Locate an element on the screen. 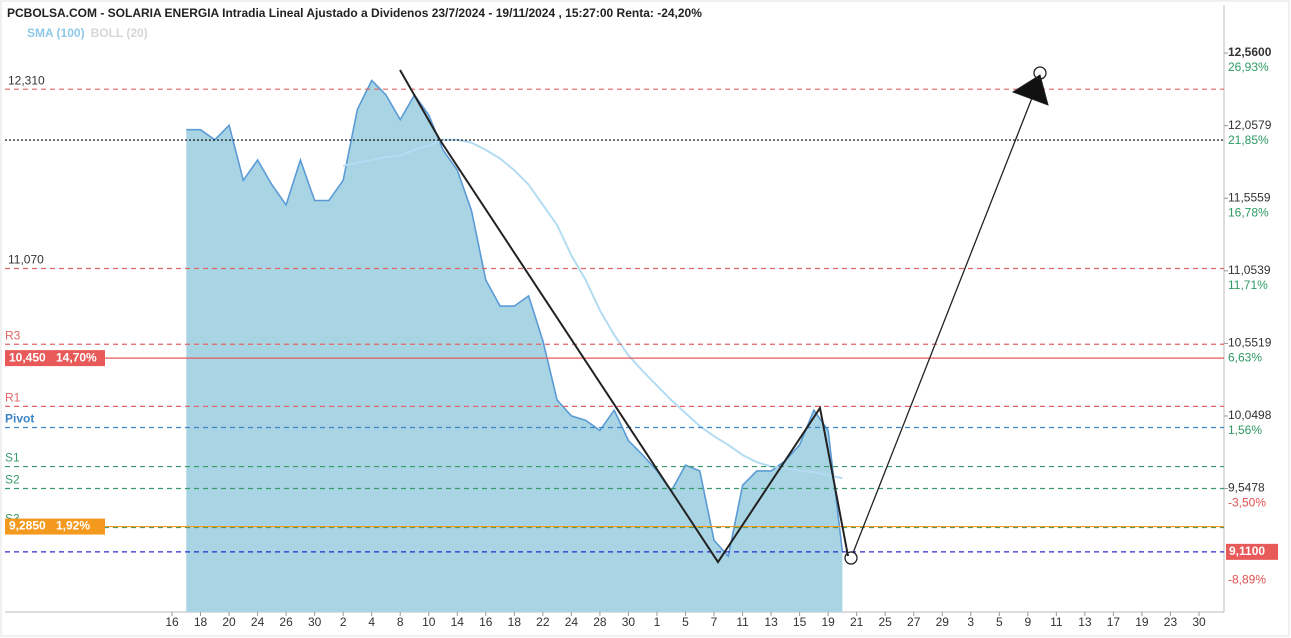 The height and width of the screenshot is (638, 1291). y-tick-label: 10,0498 is located at coordinates (1250, 415).